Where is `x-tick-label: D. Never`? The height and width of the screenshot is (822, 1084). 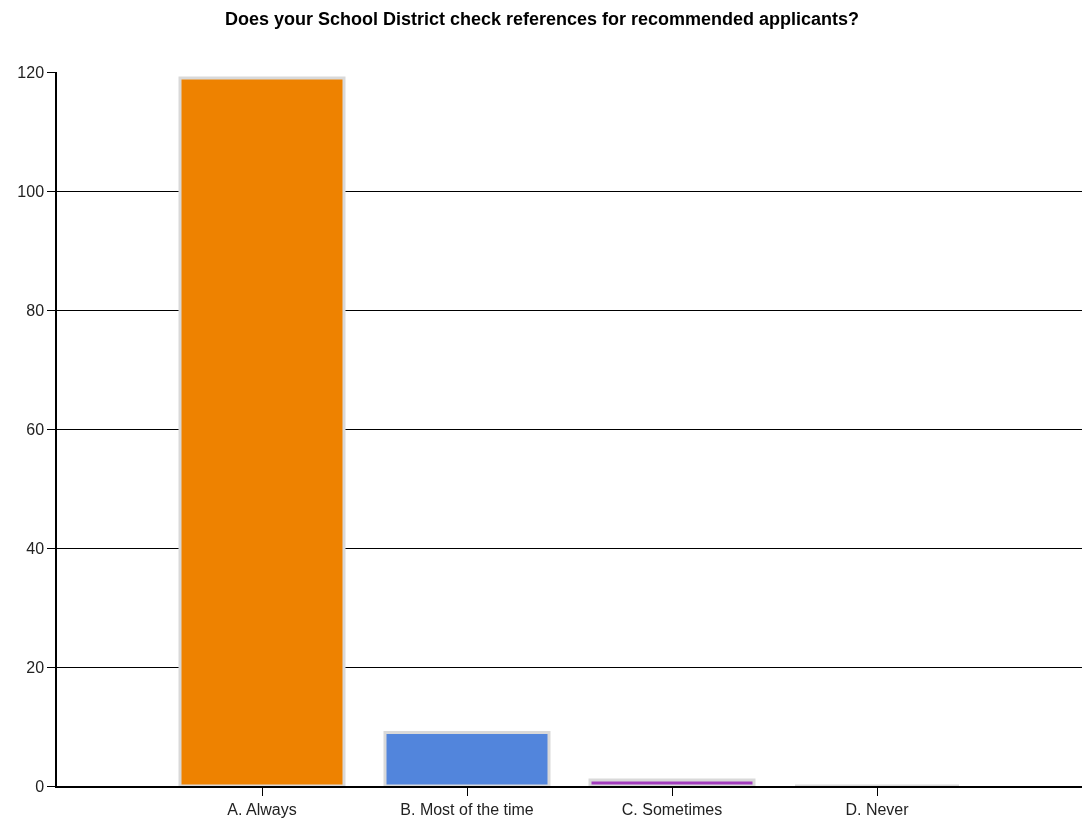
x-tick-label: D. Never is located at coordinates (877, 809).